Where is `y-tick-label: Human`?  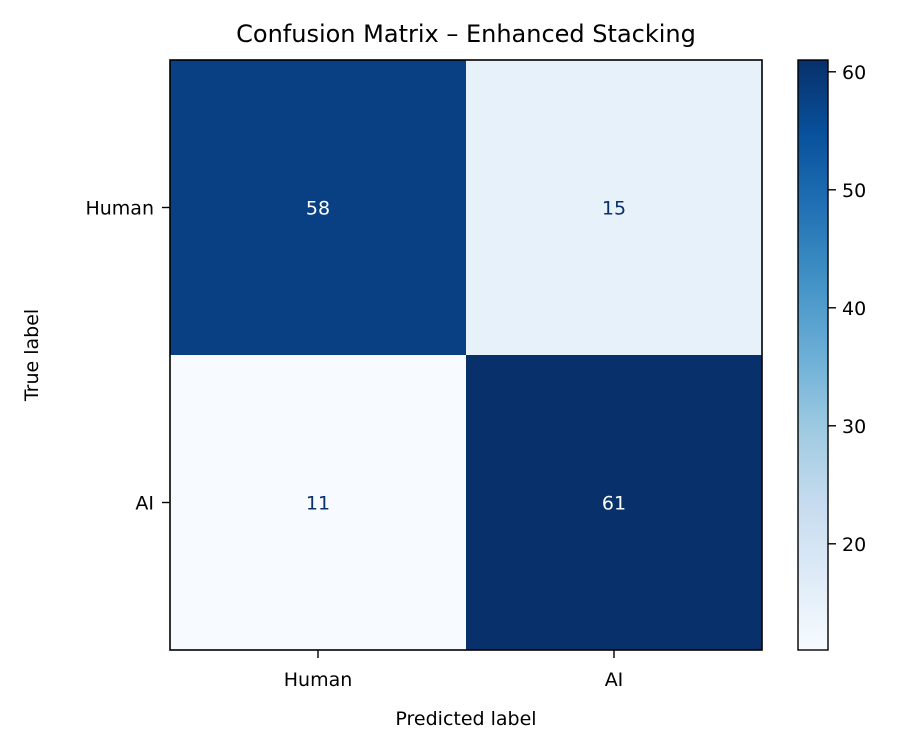 y-tick-label: Human is located at coordinates (119, 209).